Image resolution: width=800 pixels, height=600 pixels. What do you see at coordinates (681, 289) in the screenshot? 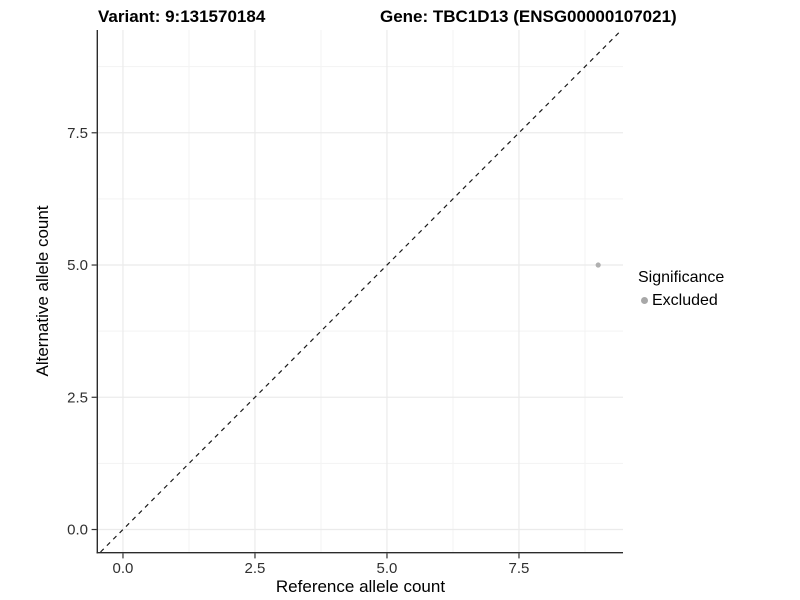
I see `legend: Significance Excluded` at bounding box center [681, 289].